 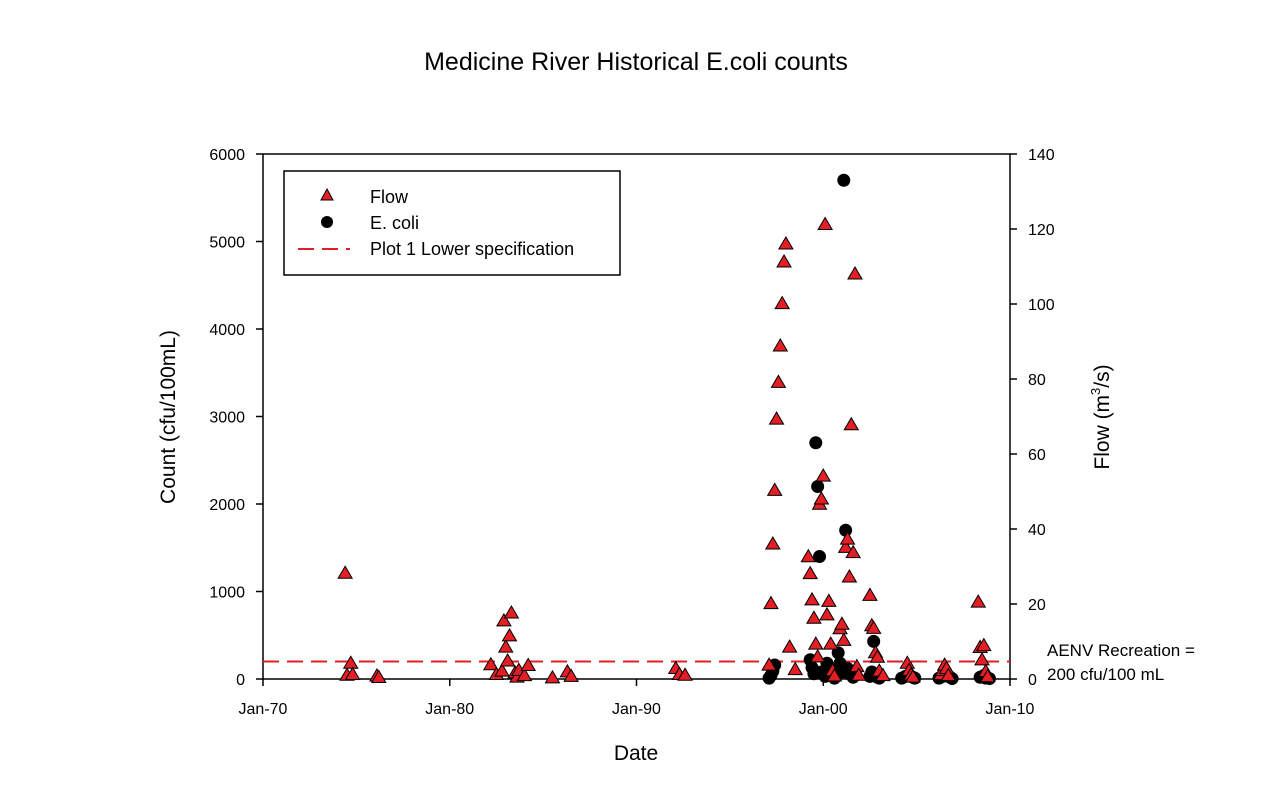 I want to click on y-tick-label: 6000, so click(x=227, y=155).